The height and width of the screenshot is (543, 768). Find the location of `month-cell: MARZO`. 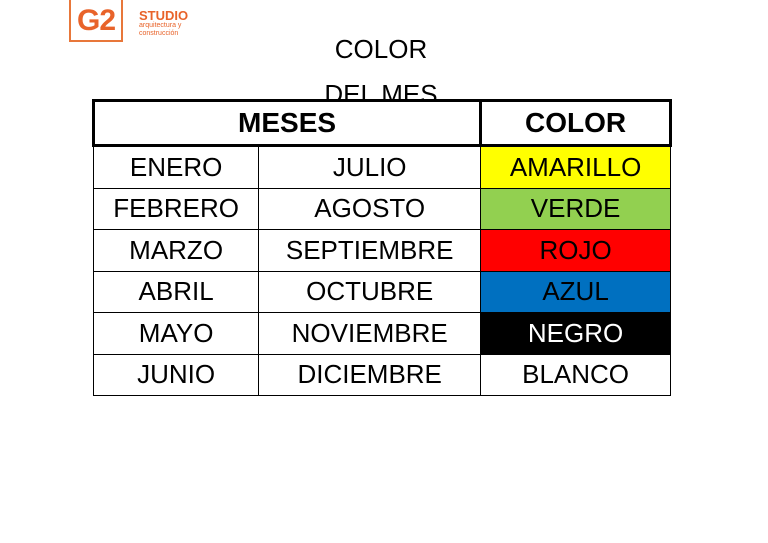

month-cell: MARZO is located at coordinates (176, 250).